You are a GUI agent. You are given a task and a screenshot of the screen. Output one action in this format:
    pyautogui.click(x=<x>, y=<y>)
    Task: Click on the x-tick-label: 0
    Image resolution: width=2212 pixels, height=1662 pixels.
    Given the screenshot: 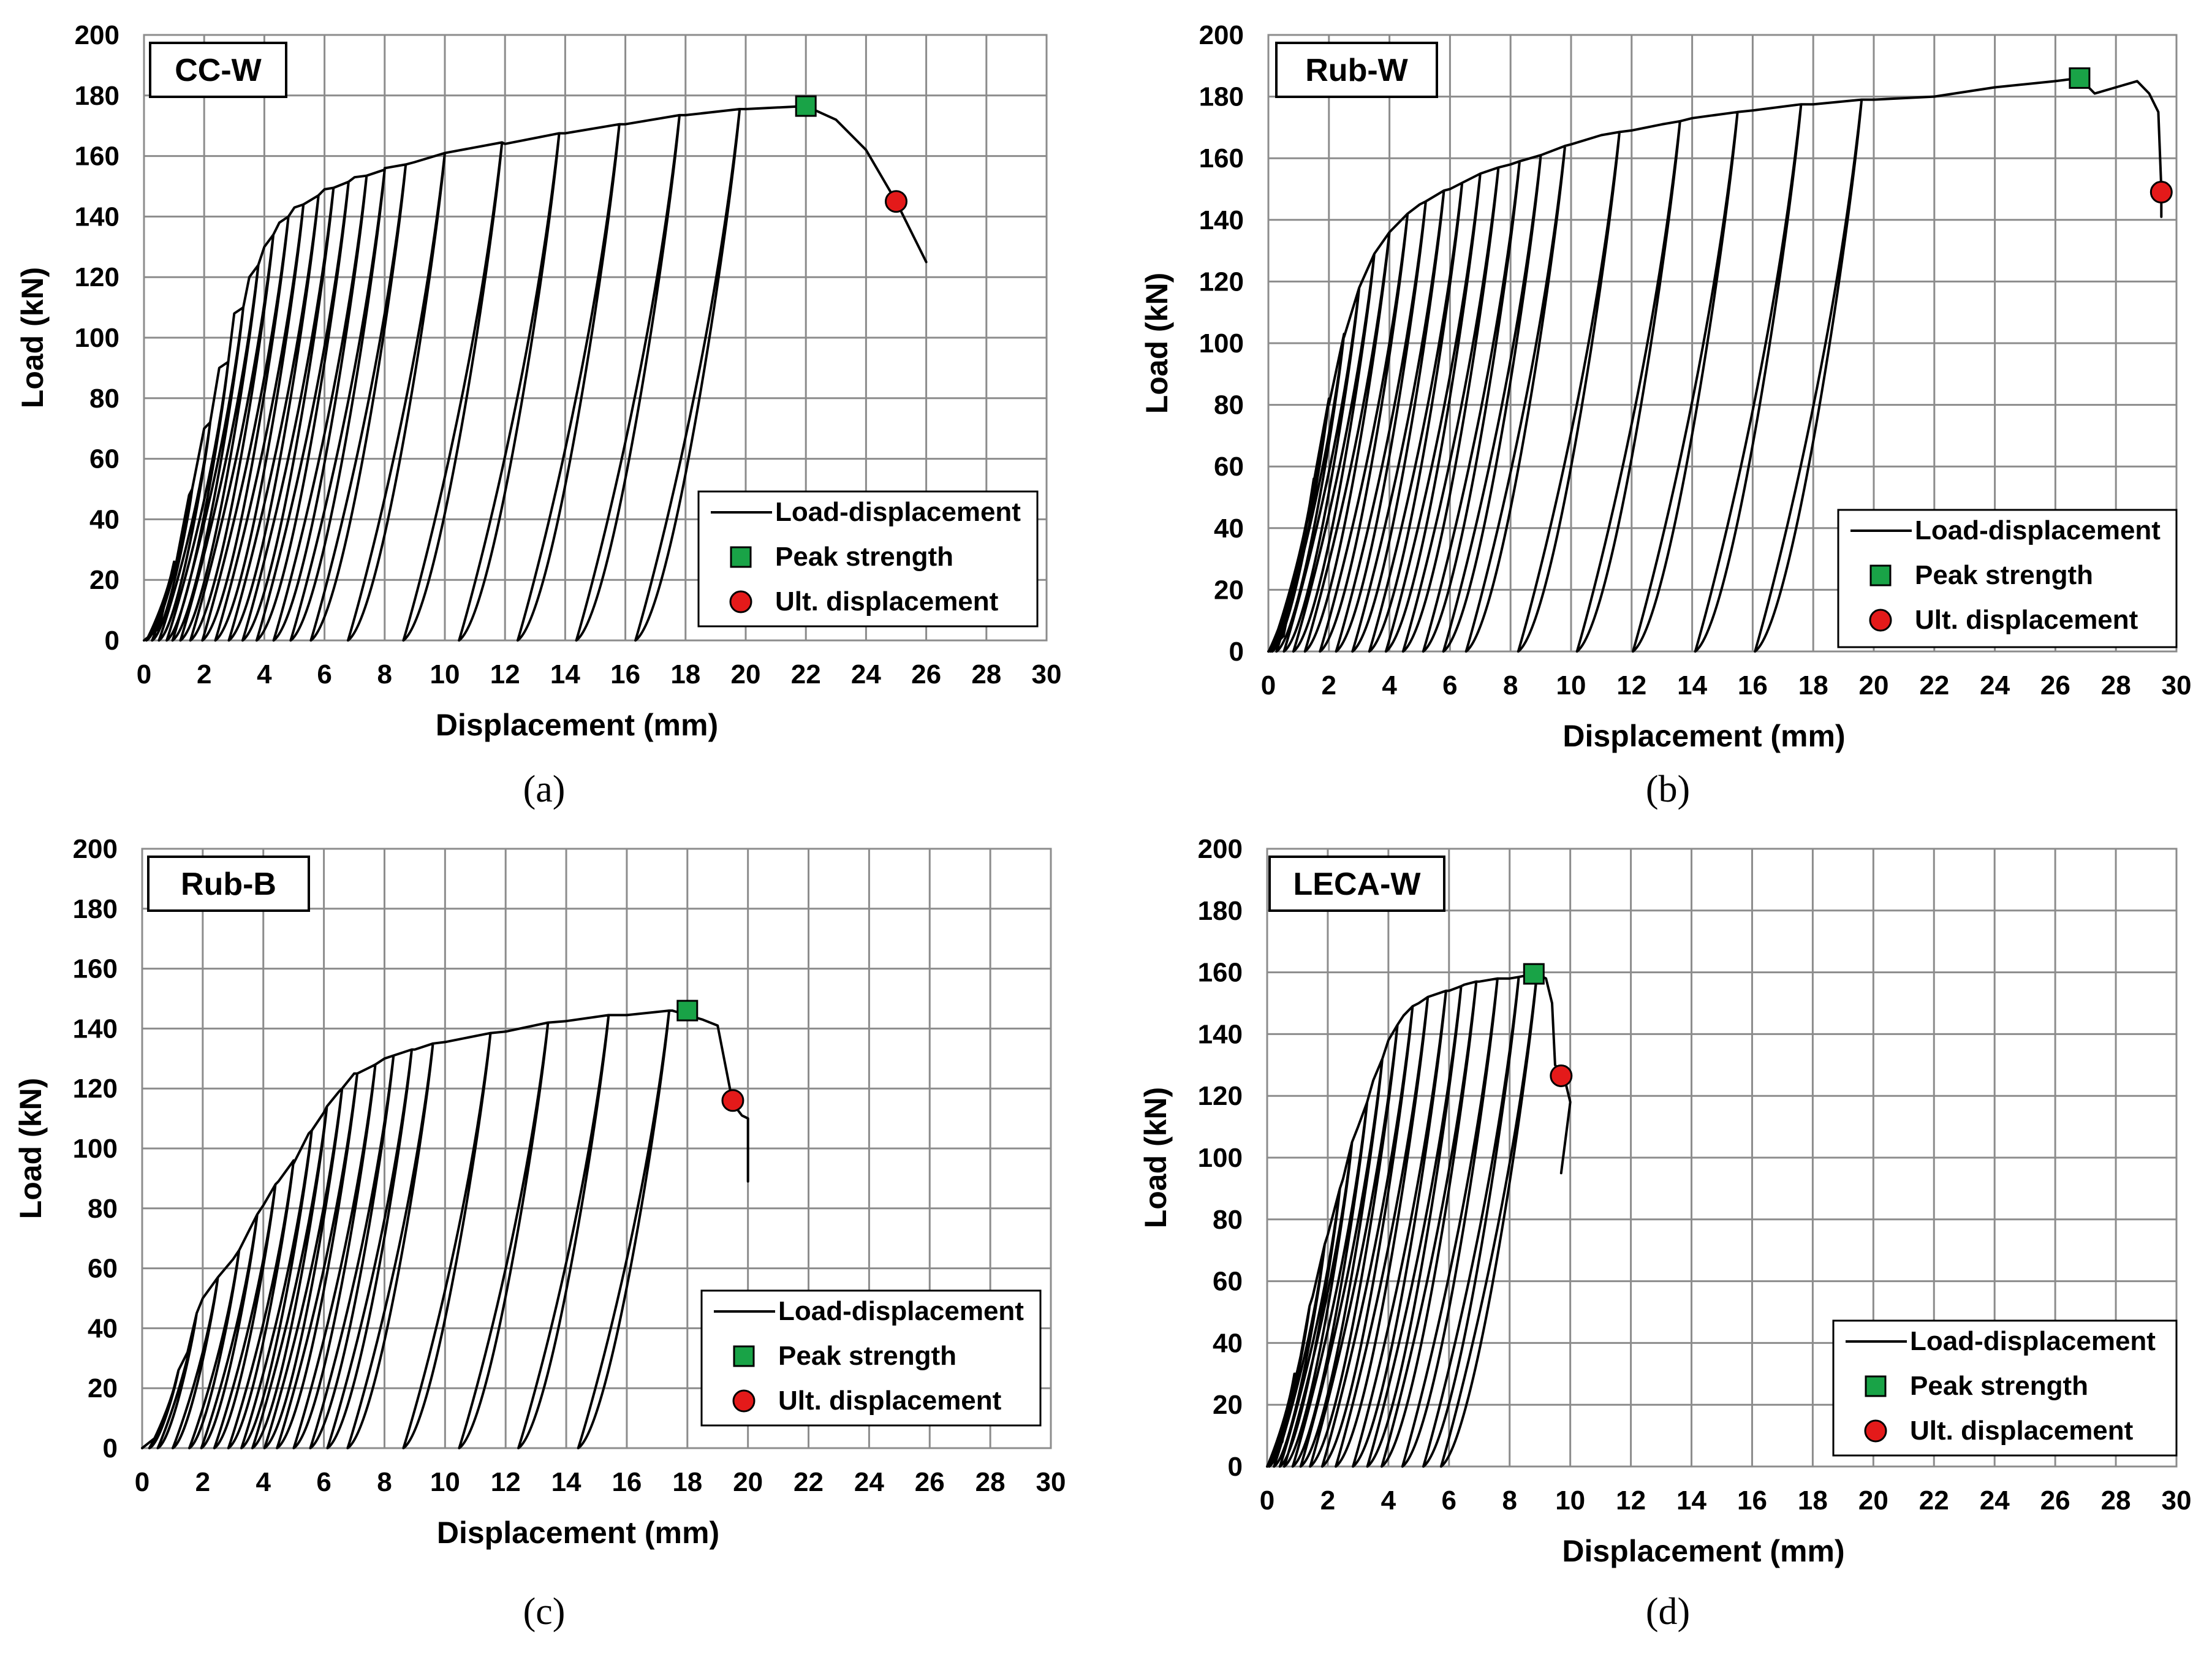 What is the action you would take?
    pyautogui.click(x=1268, y=685)
    